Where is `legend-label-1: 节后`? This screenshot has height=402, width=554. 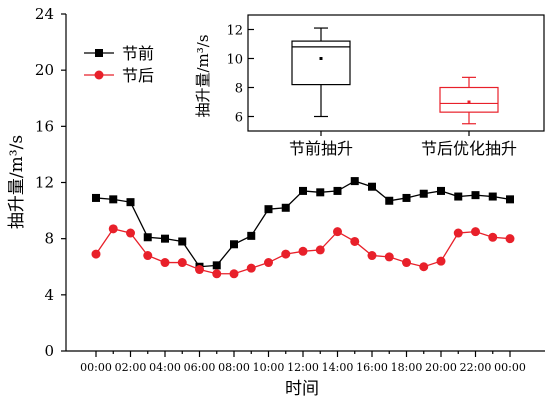 legend-label-1: 节后 is located at coordinates (138, 75).